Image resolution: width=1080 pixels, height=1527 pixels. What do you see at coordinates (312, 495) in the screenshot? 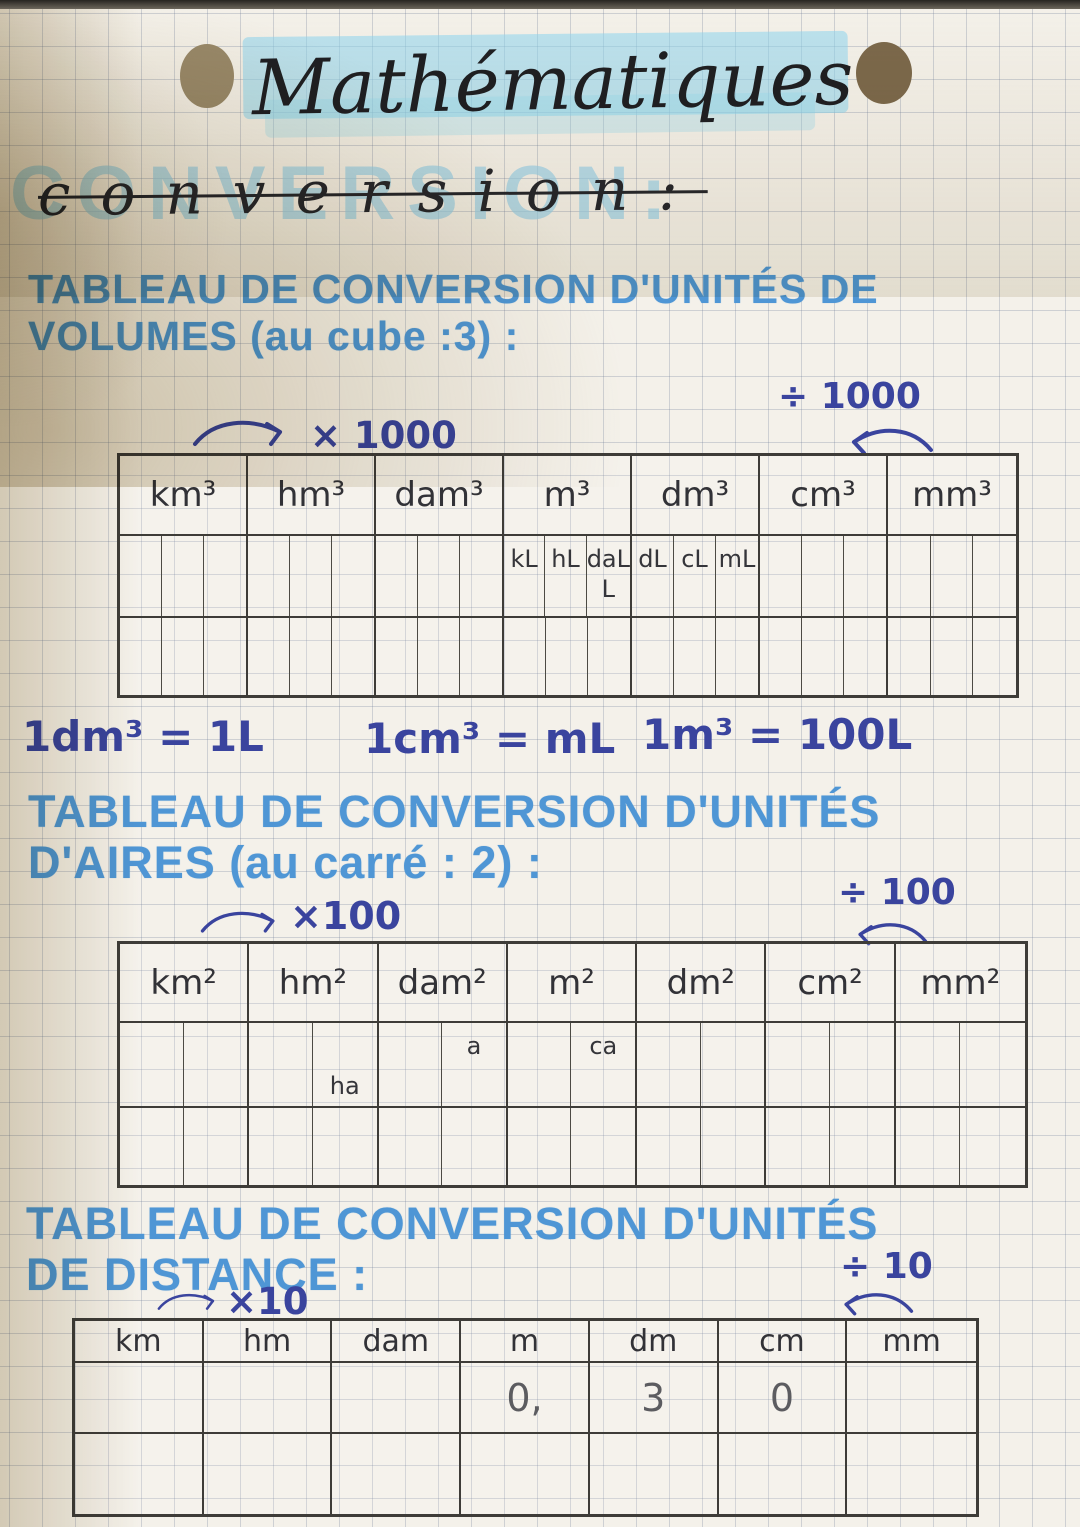
I see `table-header-cell: hm³` at bounding box center [312, 495].